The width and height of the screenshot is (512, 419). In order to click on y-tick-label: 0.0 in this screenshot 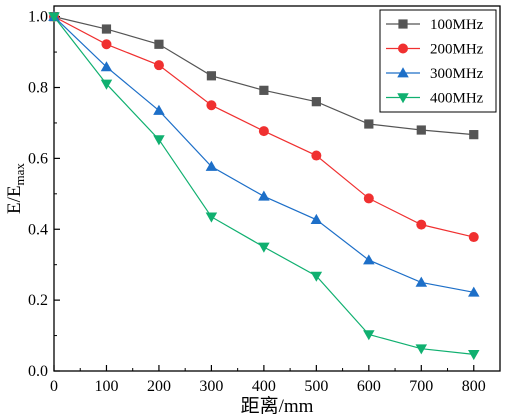, I will do `click(38, 371)`.